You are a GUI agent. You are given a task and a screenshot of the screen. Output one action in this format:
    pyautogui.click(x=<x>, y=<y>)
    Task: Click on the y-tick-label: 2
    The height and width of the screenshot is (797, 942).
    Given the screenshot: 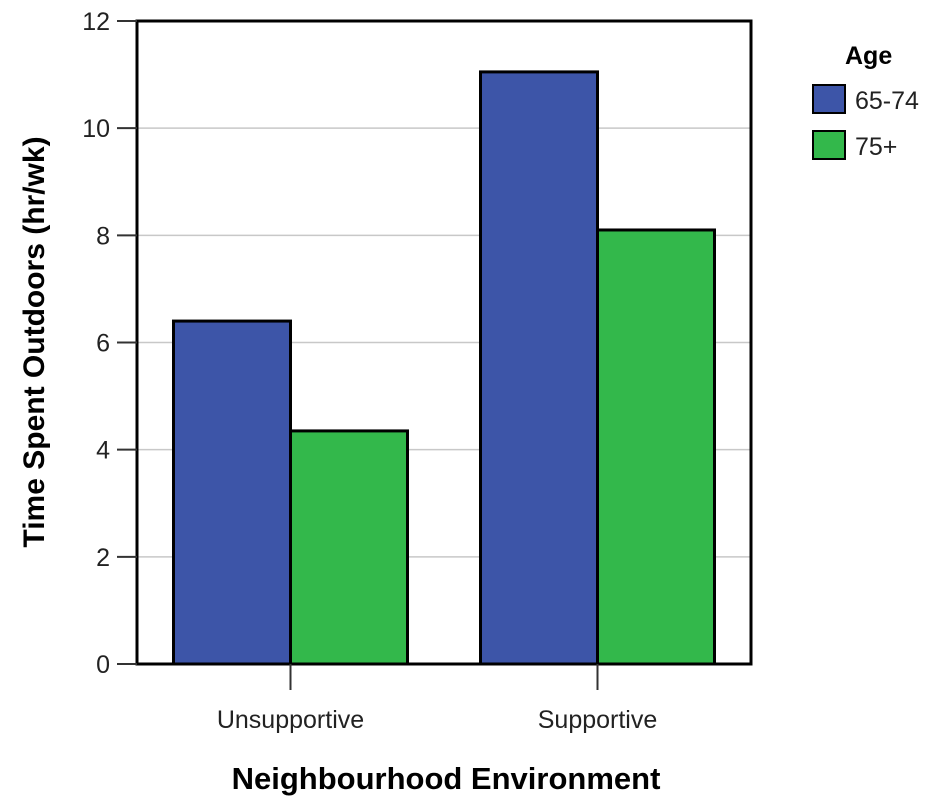 What is the action you would take?
    pyautogui.click(x=103, y=558)
    